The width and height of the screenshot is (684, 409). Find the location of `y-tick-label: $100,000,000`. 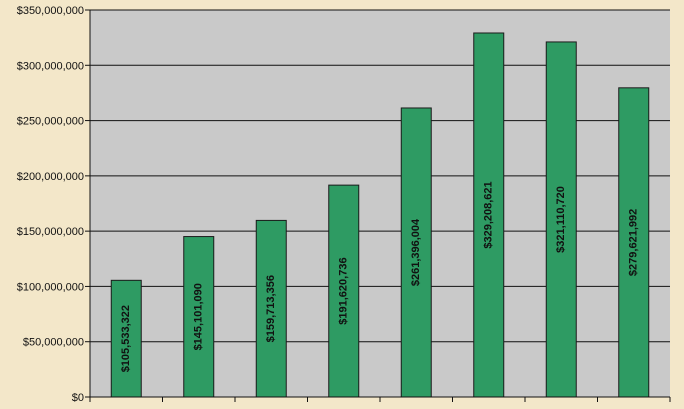

y-tick-label: $100,000,000 is located at coordinates (50, 287).